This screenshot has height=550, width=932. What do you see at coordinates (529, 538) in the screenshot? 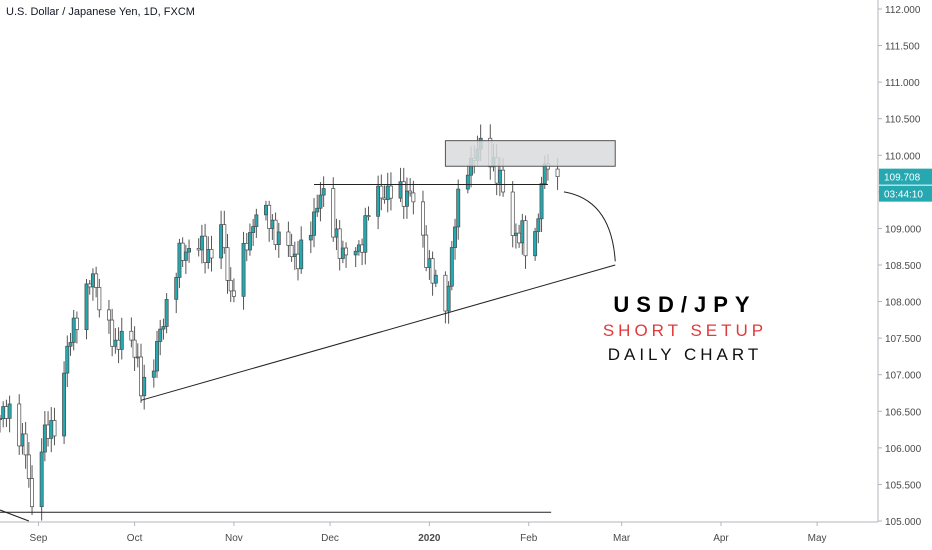
I see `x-tick-label: Feb` at bounding box center [529, 538].